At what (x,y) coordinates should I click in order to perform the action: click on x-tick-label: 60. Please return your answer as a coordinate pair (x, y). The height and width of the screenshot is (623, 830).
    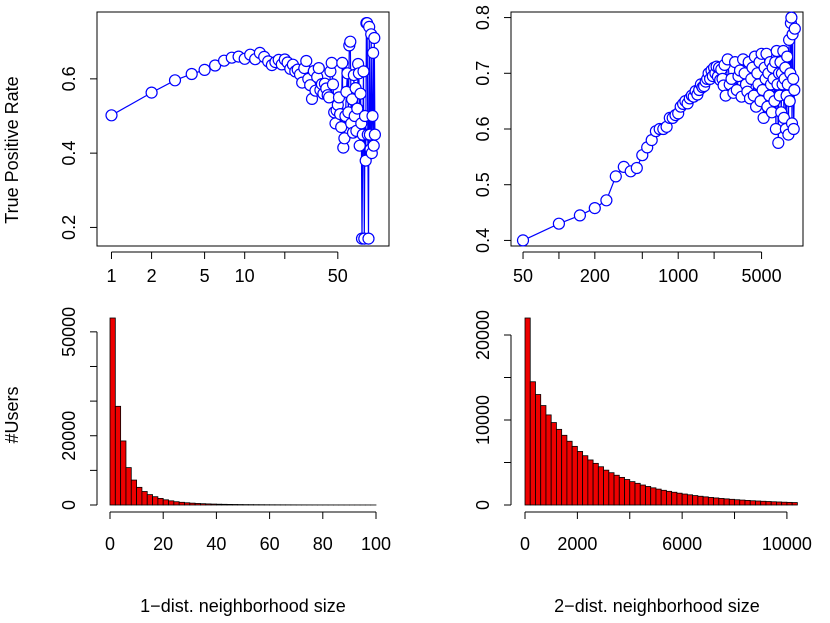
    Looking at the image, I should click on (270, 544).